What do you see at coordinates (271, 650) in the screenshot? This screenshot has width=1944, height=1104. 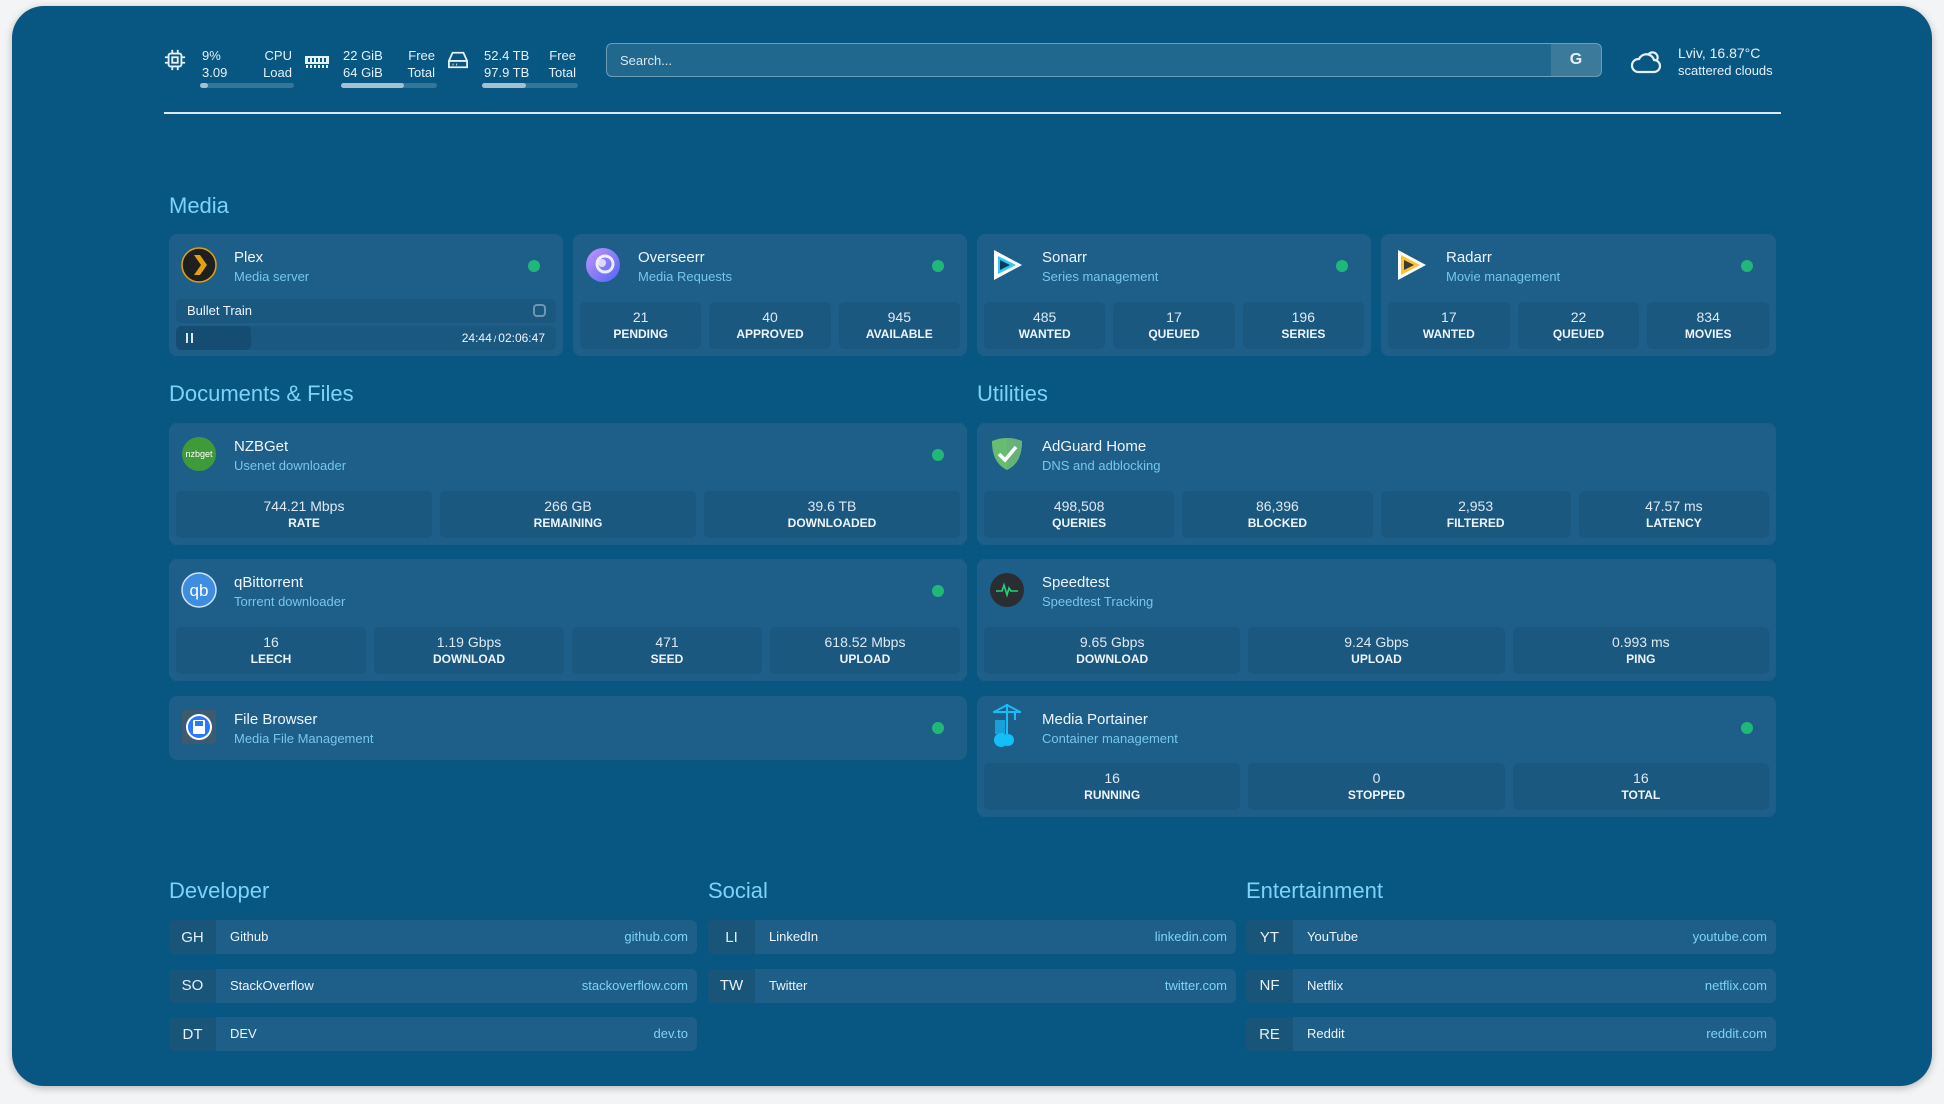 I see `stat-leech: 16 LEECH` at bounding box center [271, 650].